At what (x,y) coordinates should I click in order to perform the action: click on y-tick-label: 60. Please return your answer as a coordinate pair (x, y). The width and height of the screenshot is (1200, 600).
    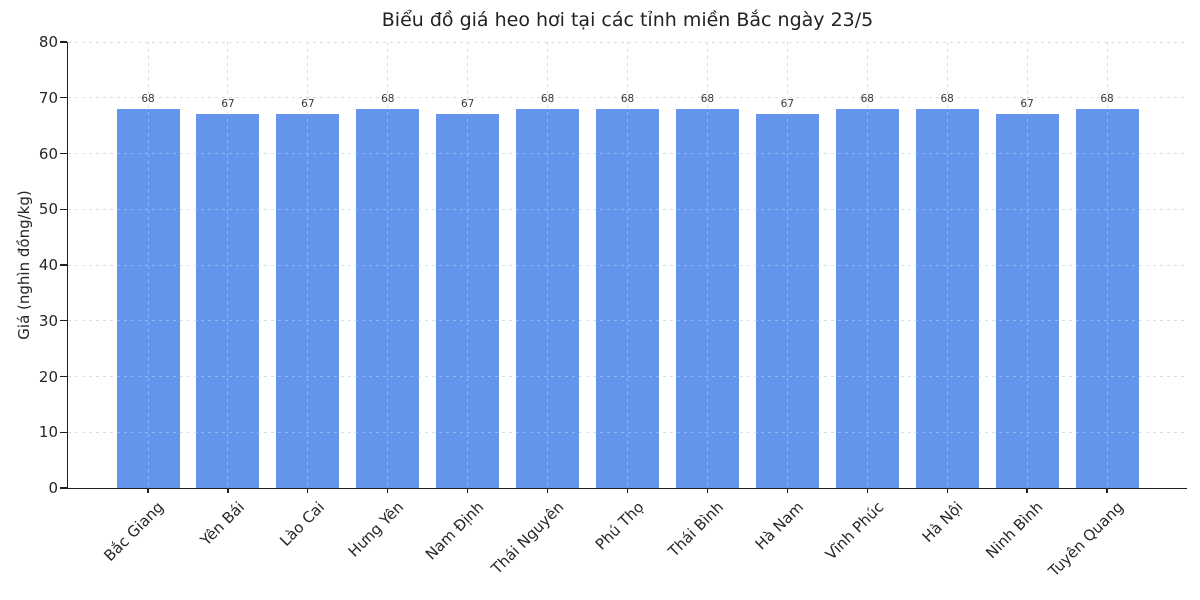
    Looking at the image, I should click on (48, 153).